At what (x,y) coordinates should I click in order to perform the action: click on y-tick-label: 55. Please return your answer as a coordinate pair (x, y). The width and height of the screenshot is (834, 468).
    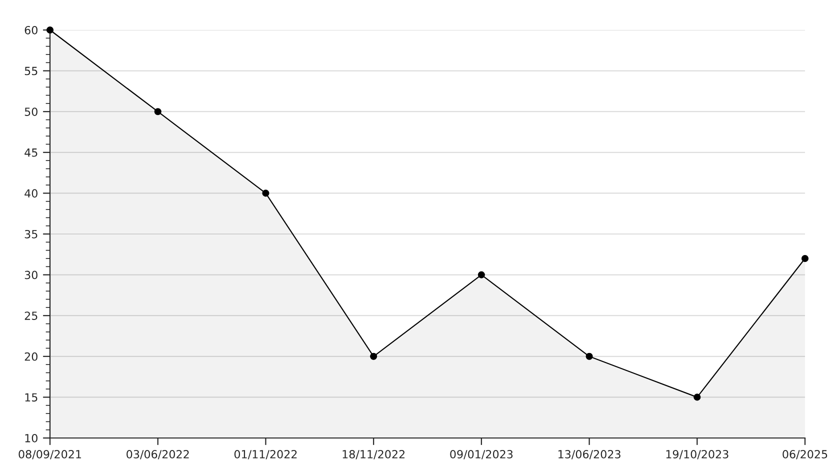
    Looking at the image, I should click on (31, 71).